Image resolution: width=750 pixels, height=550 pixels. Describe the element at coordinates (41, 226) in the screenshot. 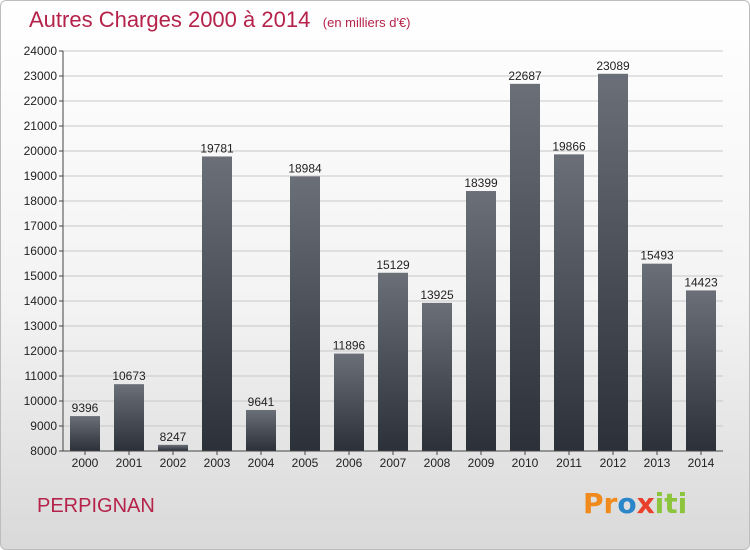

I see `y-tick-label: 17000` at that location.